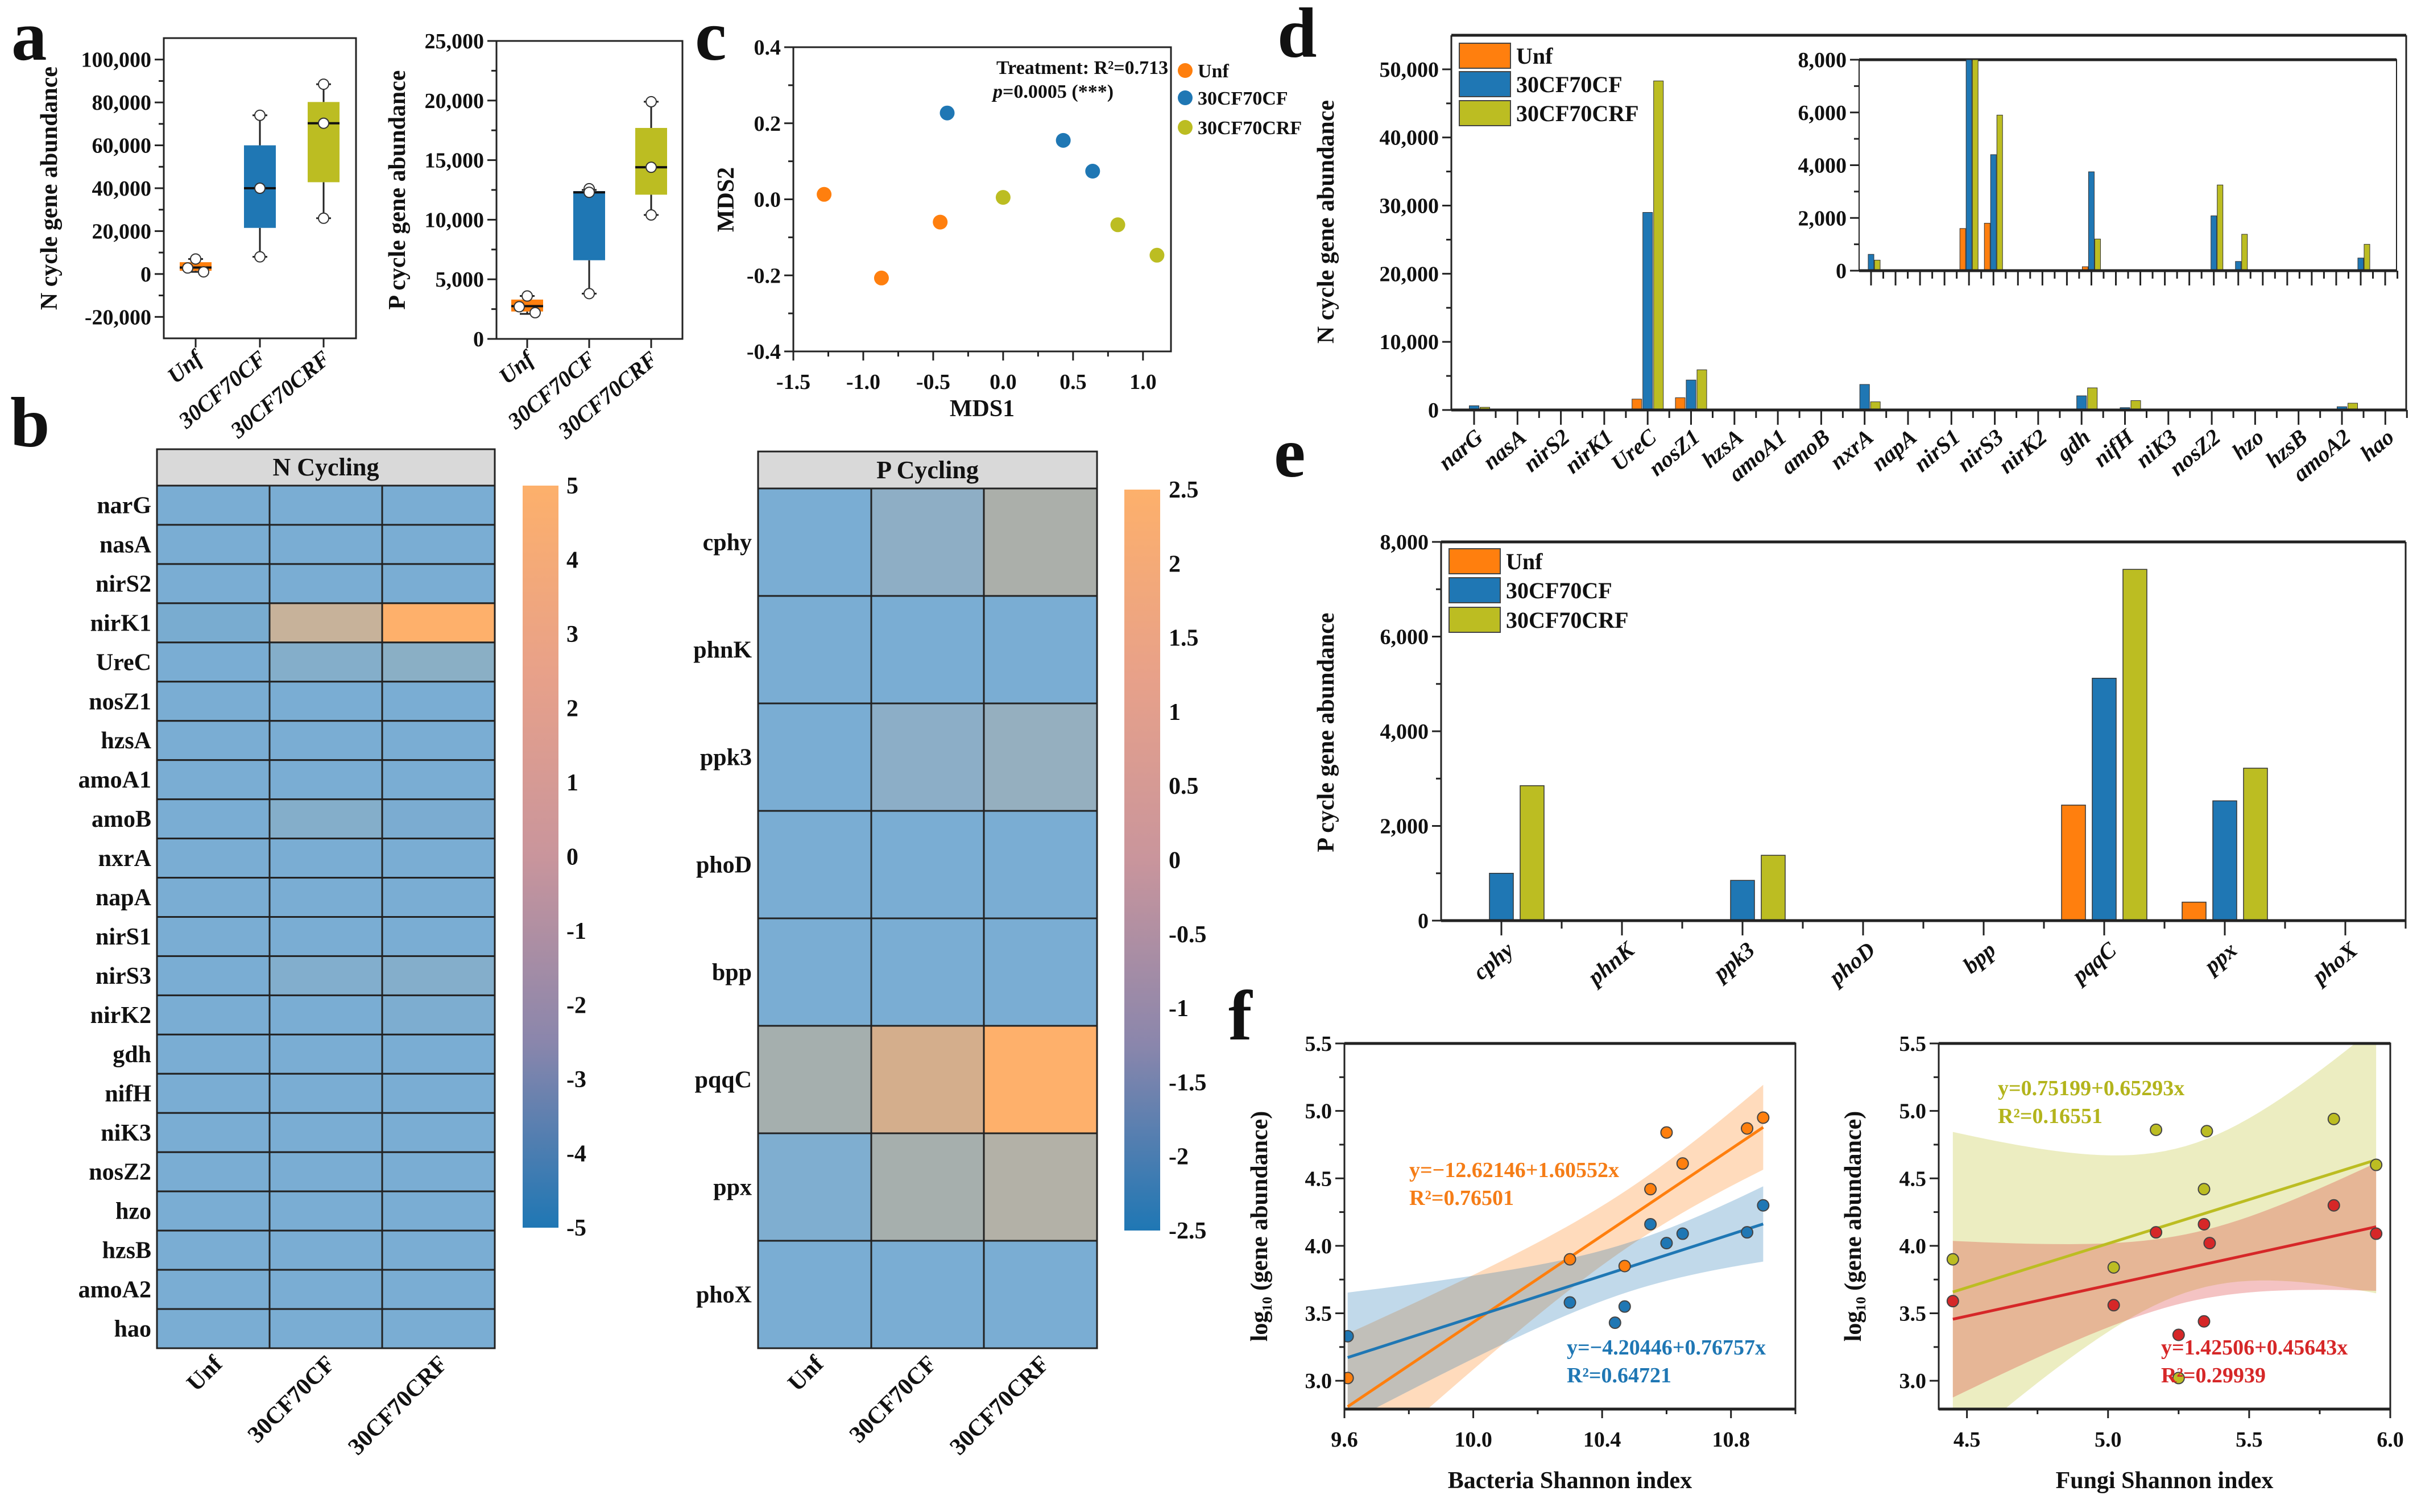  I want to click on y-tick-label: 20,000, so click(455, 101).